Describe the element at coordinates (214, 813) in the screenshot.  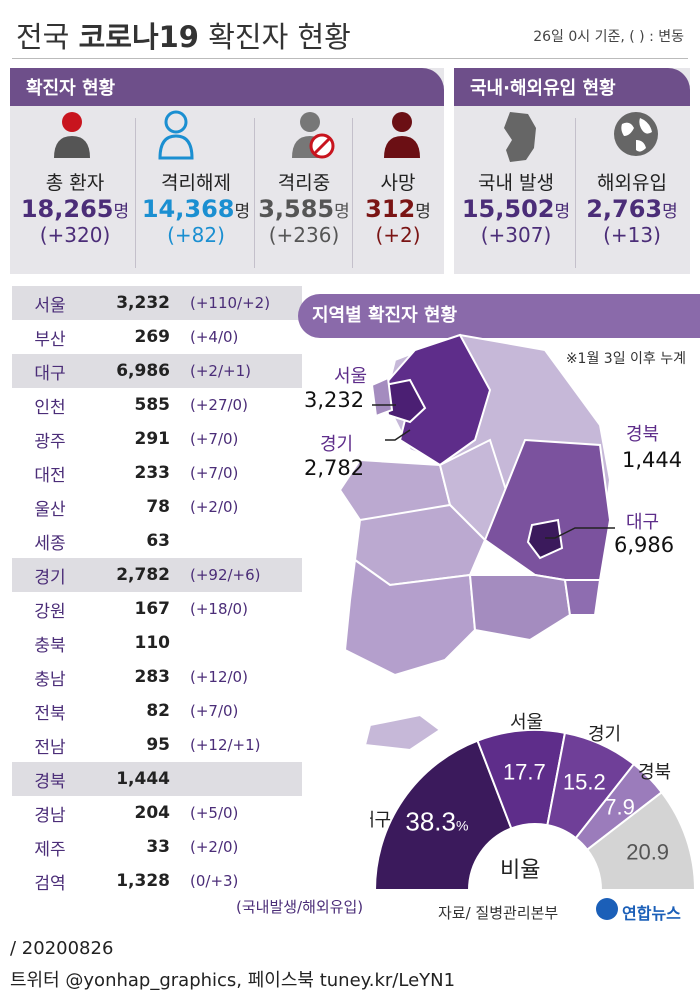
I see `region-change: (+5/0)` at that location.